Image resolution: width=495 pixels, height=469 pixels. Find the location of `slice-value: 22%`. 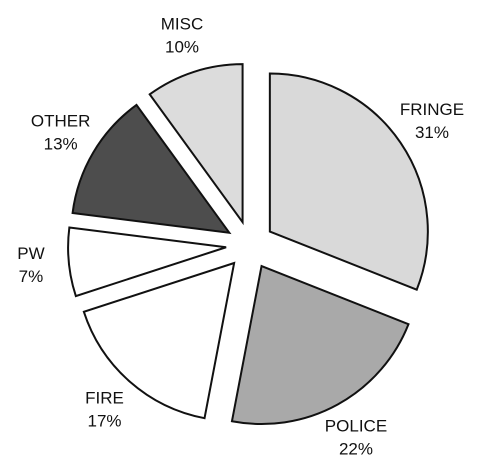

slice-value: 22% is located at coordinates (356, 448).